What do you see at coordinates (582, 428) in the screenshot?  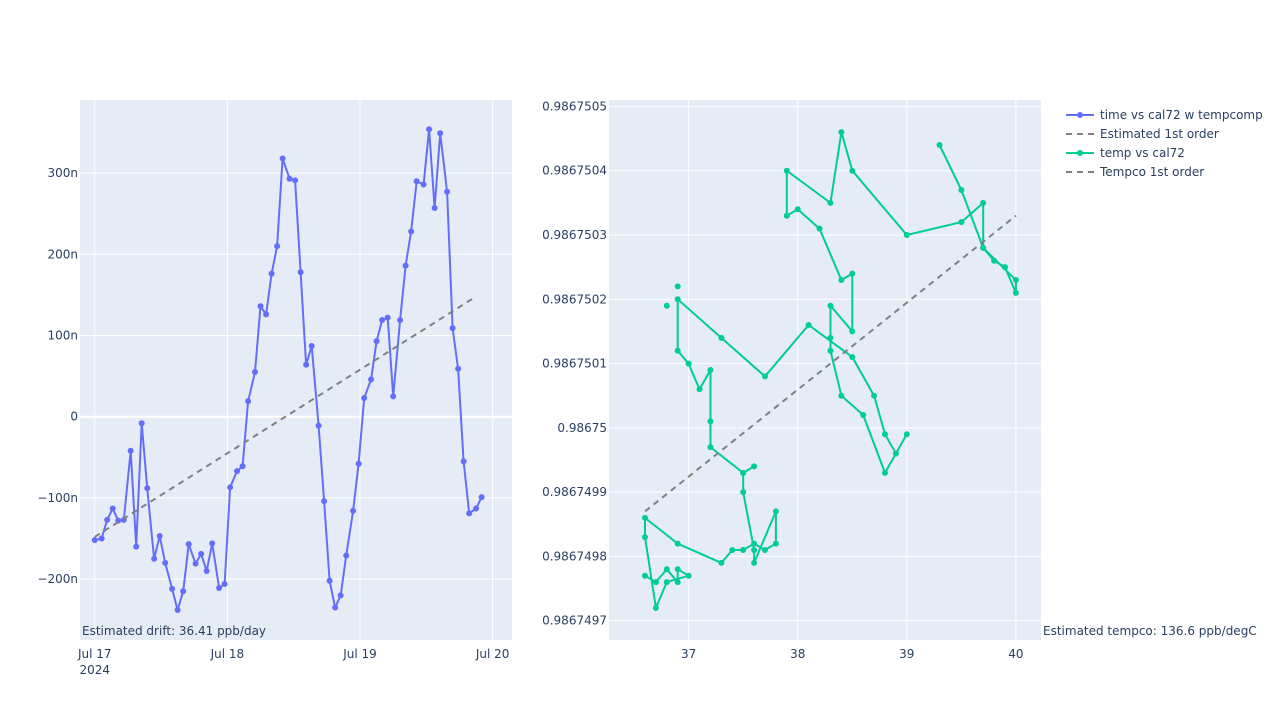 I see `tempco-y-tick-label: 0.98675` at bounding box center [582, 428].